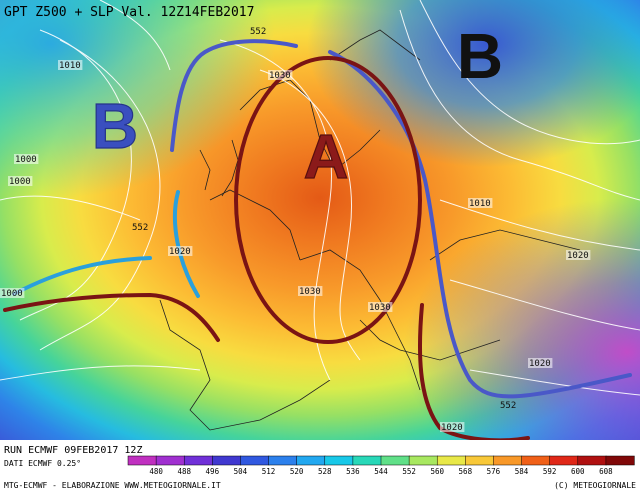 The image size is (640, 497). Describe the element at coordinates (241, 471) in the screenshot. I see `scale-tick-label: 504` at that location.